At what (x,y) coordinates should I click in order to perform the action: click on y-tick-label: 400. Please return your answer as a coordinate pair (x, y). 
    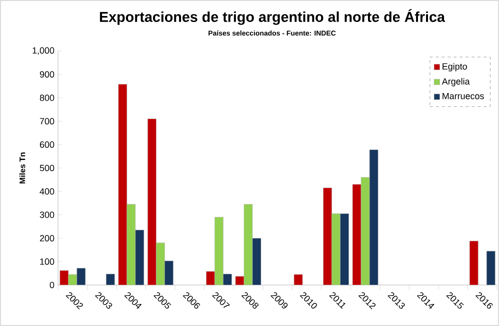
    Looking at the image, I should click on (47, 191).